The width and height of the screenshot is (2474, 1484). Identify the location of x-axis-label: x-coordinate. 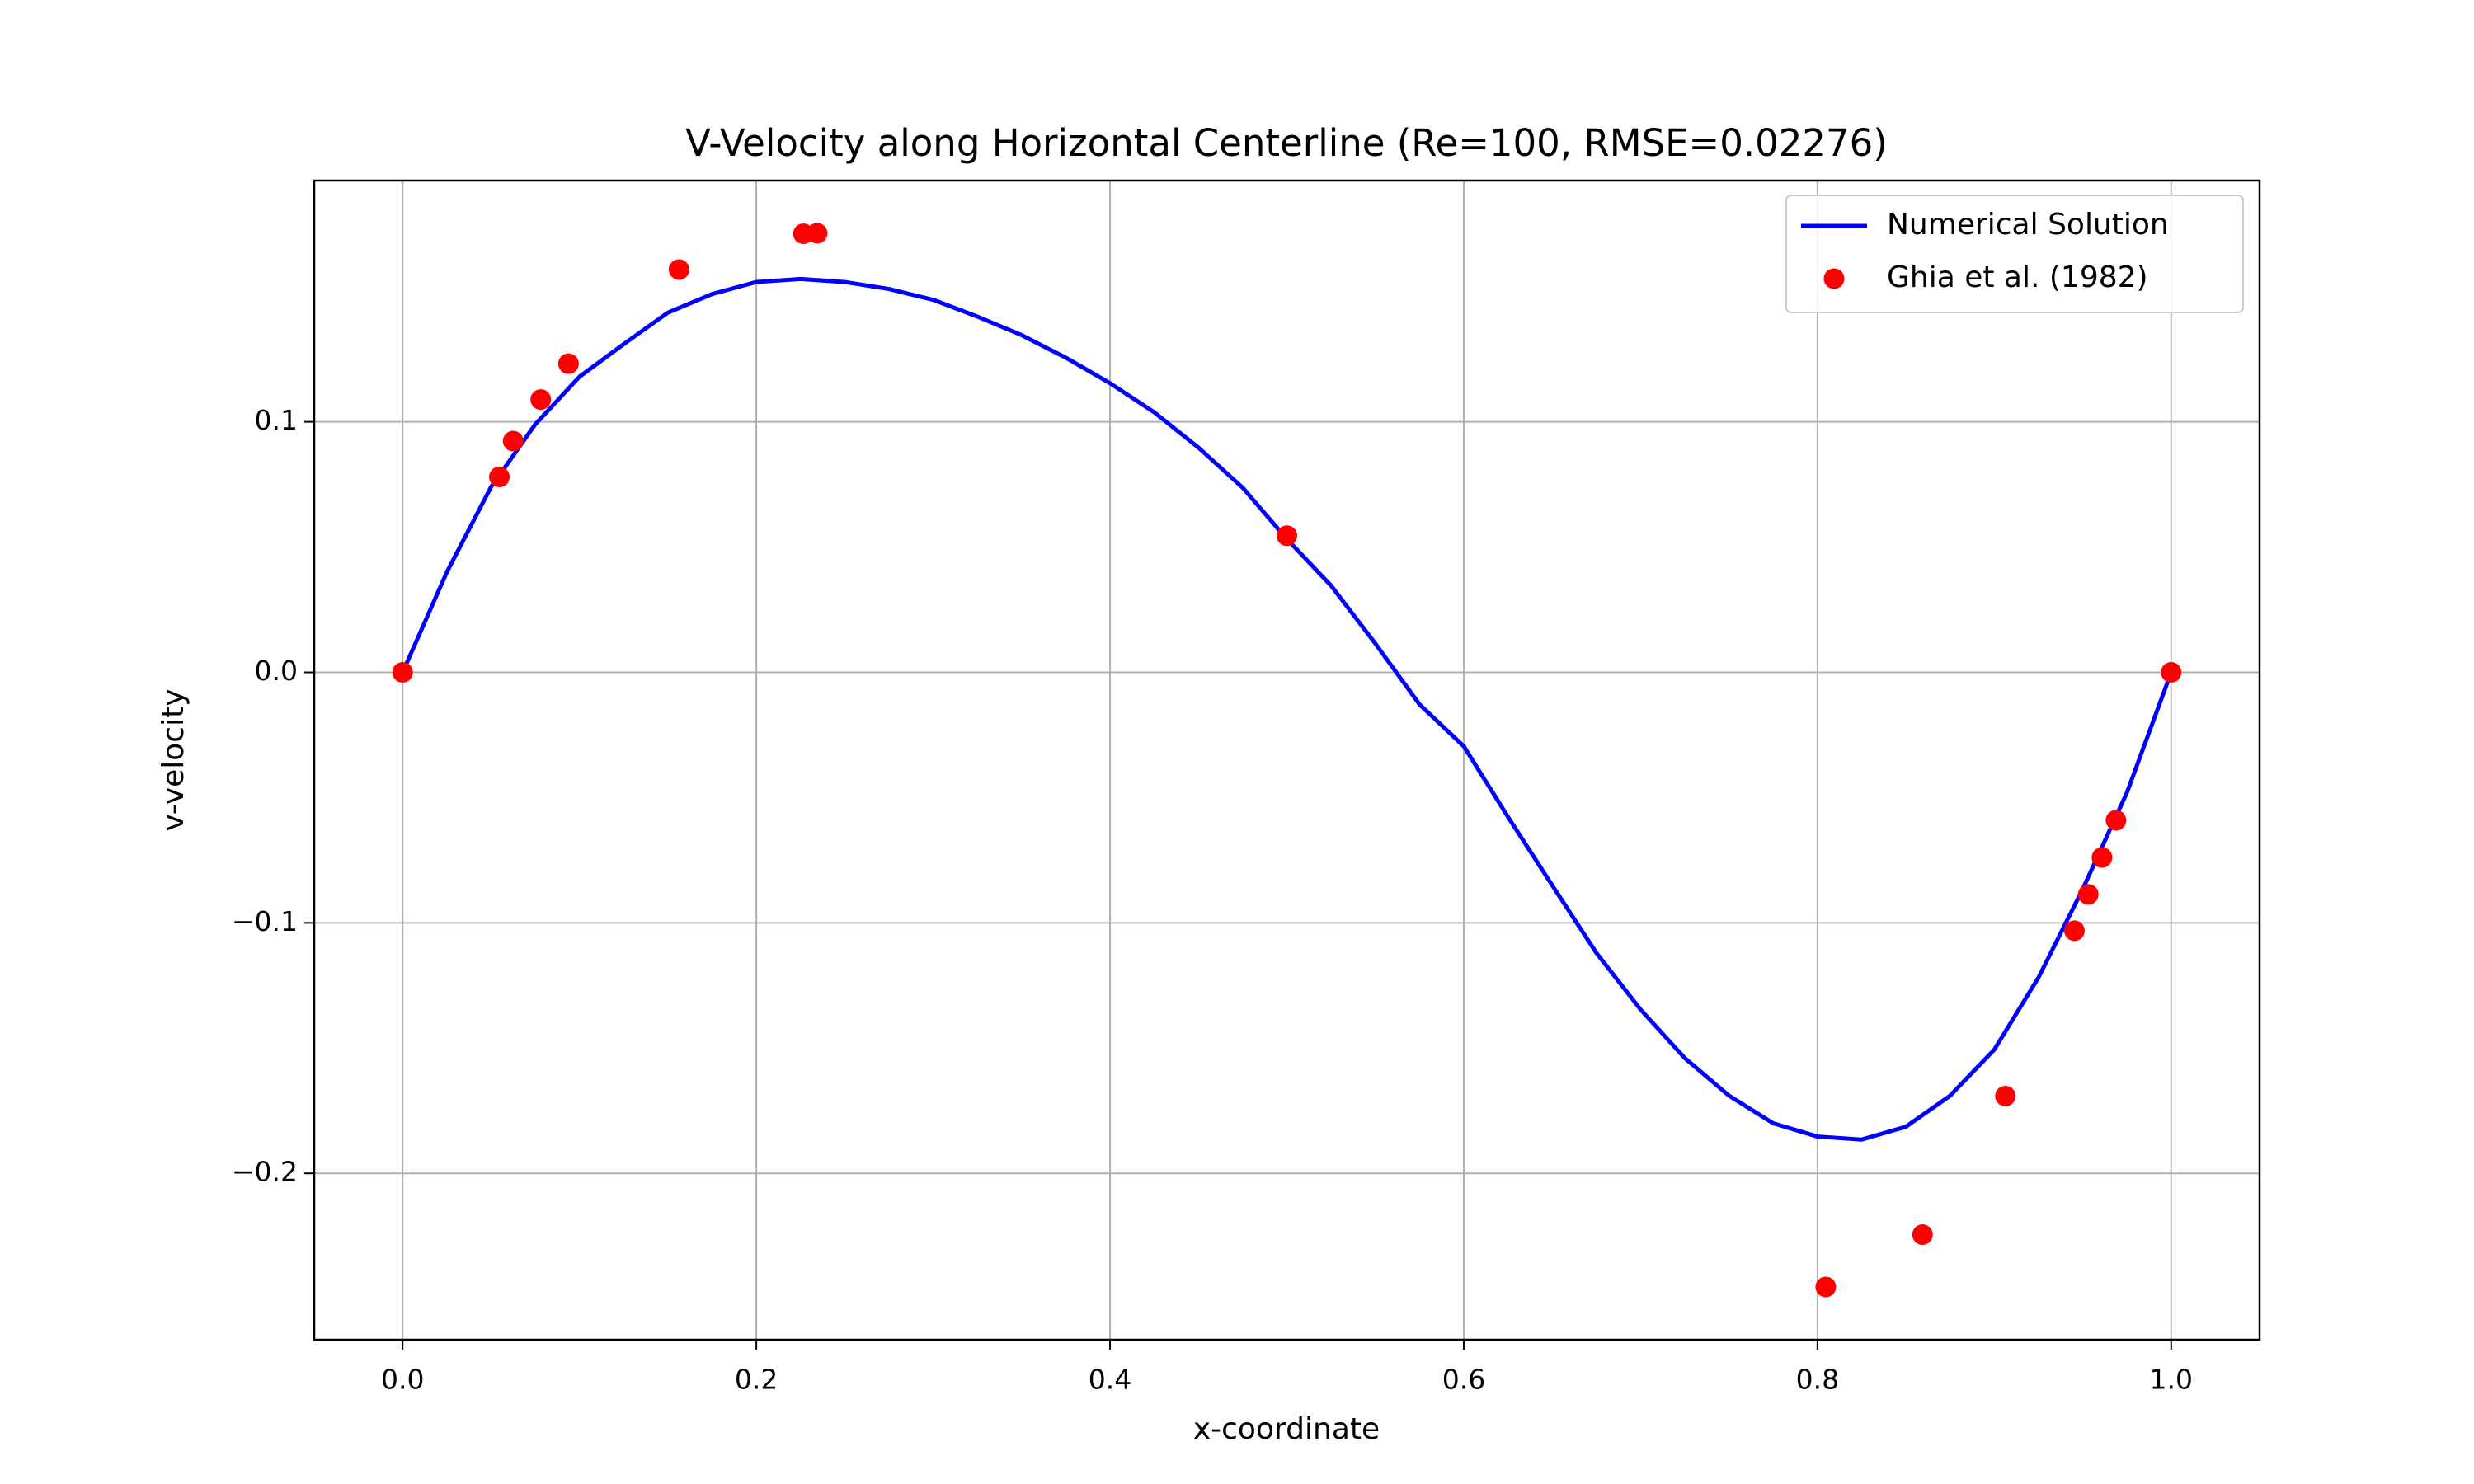
(1286, 1429).